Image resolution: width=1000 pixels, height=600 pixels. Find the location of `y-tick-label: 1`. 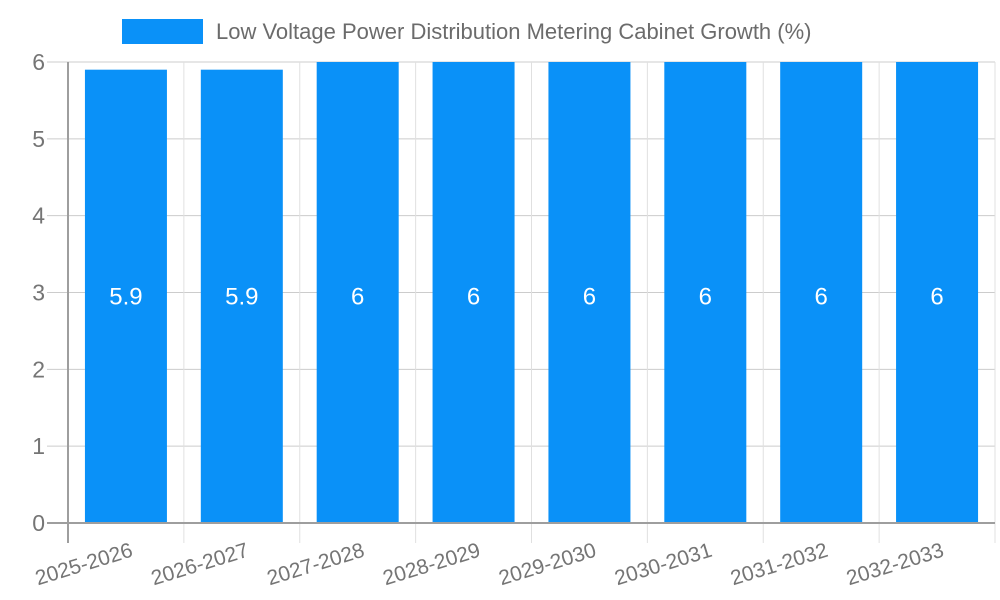

y-tick-label: 1 is located at coordinates (38, 446).